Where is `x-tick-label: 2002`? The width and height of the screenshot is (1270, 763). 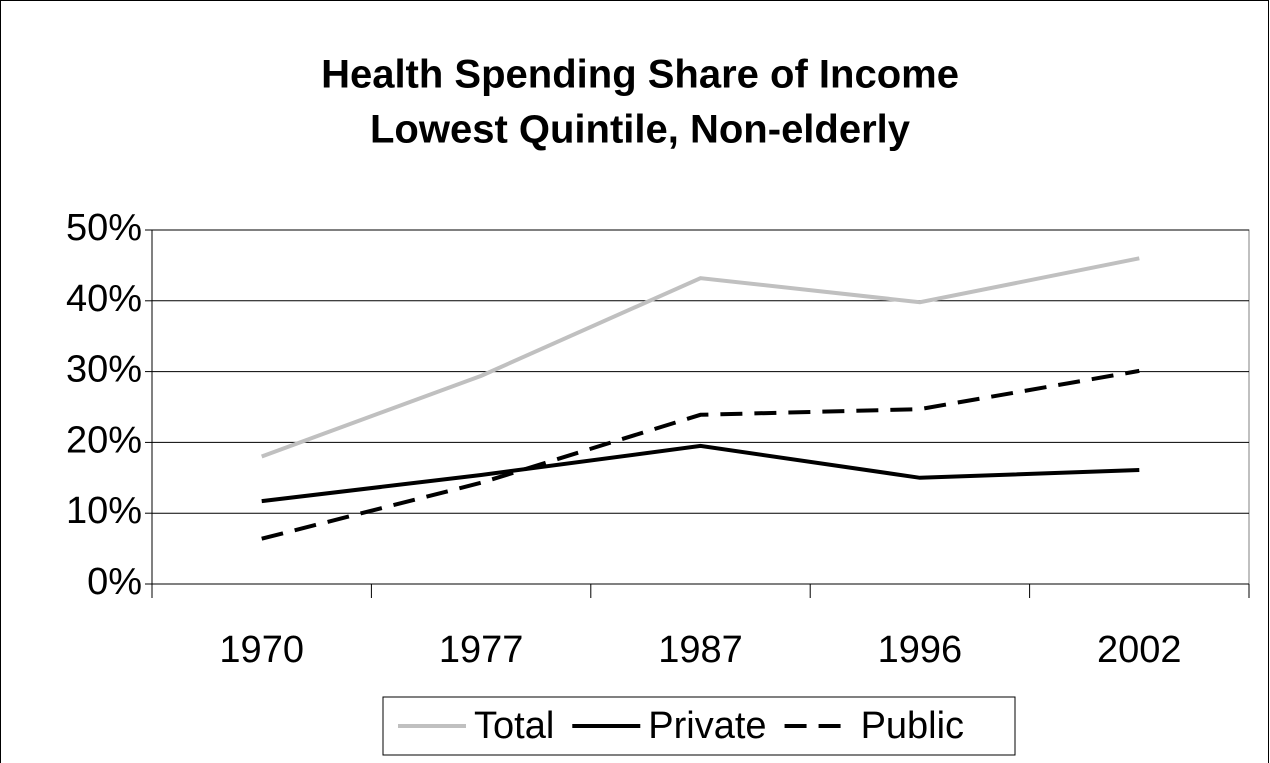
x-tick-label: 2002 is located at coordinates (1139, 650).